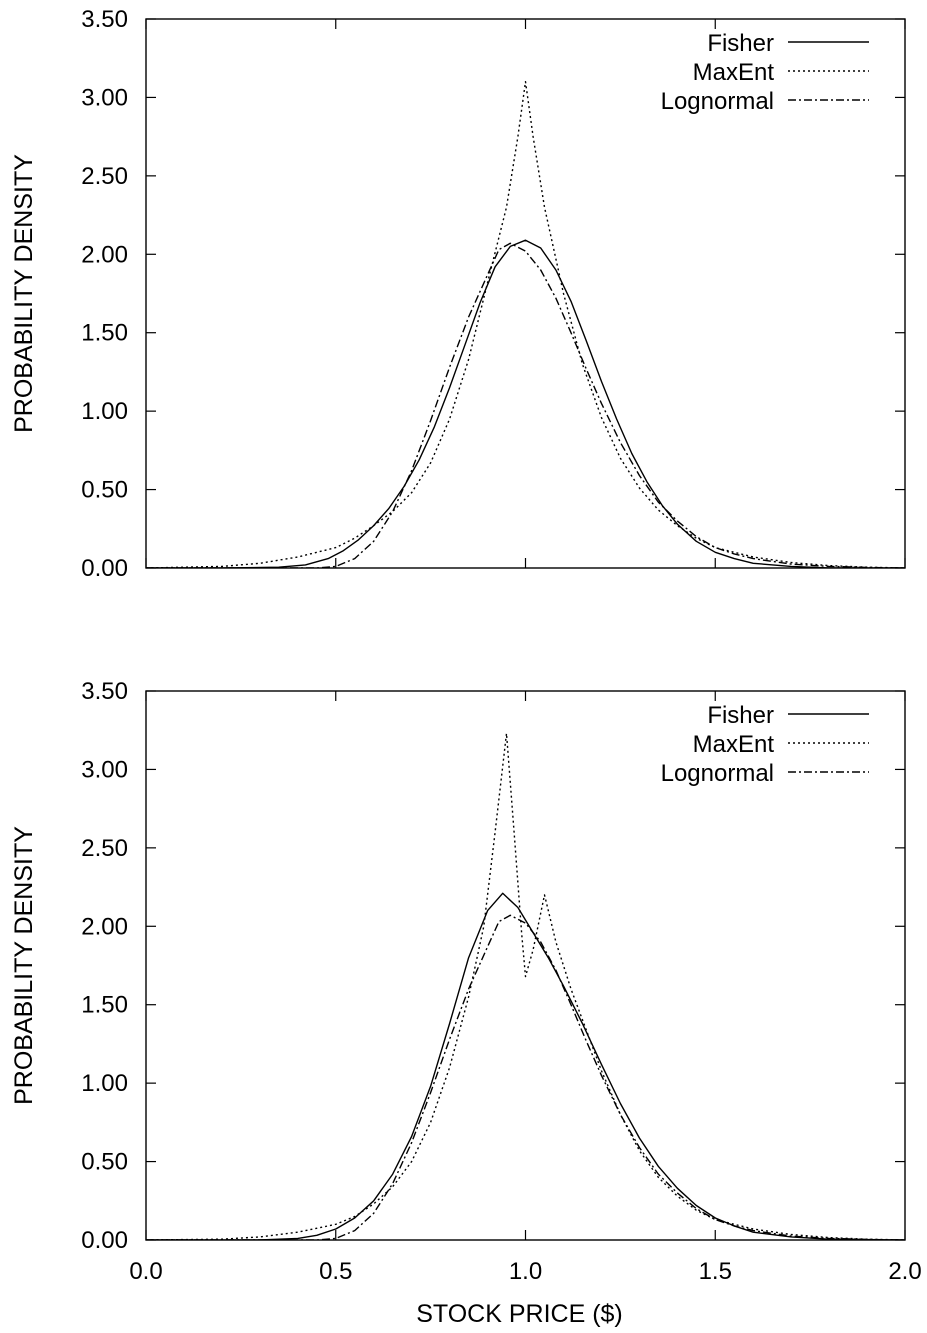 Image resolution: width=927 pixels, height=1333 pixels. Describe the element at coordinates (519, 1314) in the screenshot. I see `x-axis-title: STOCK PRICE ($)` at that location.